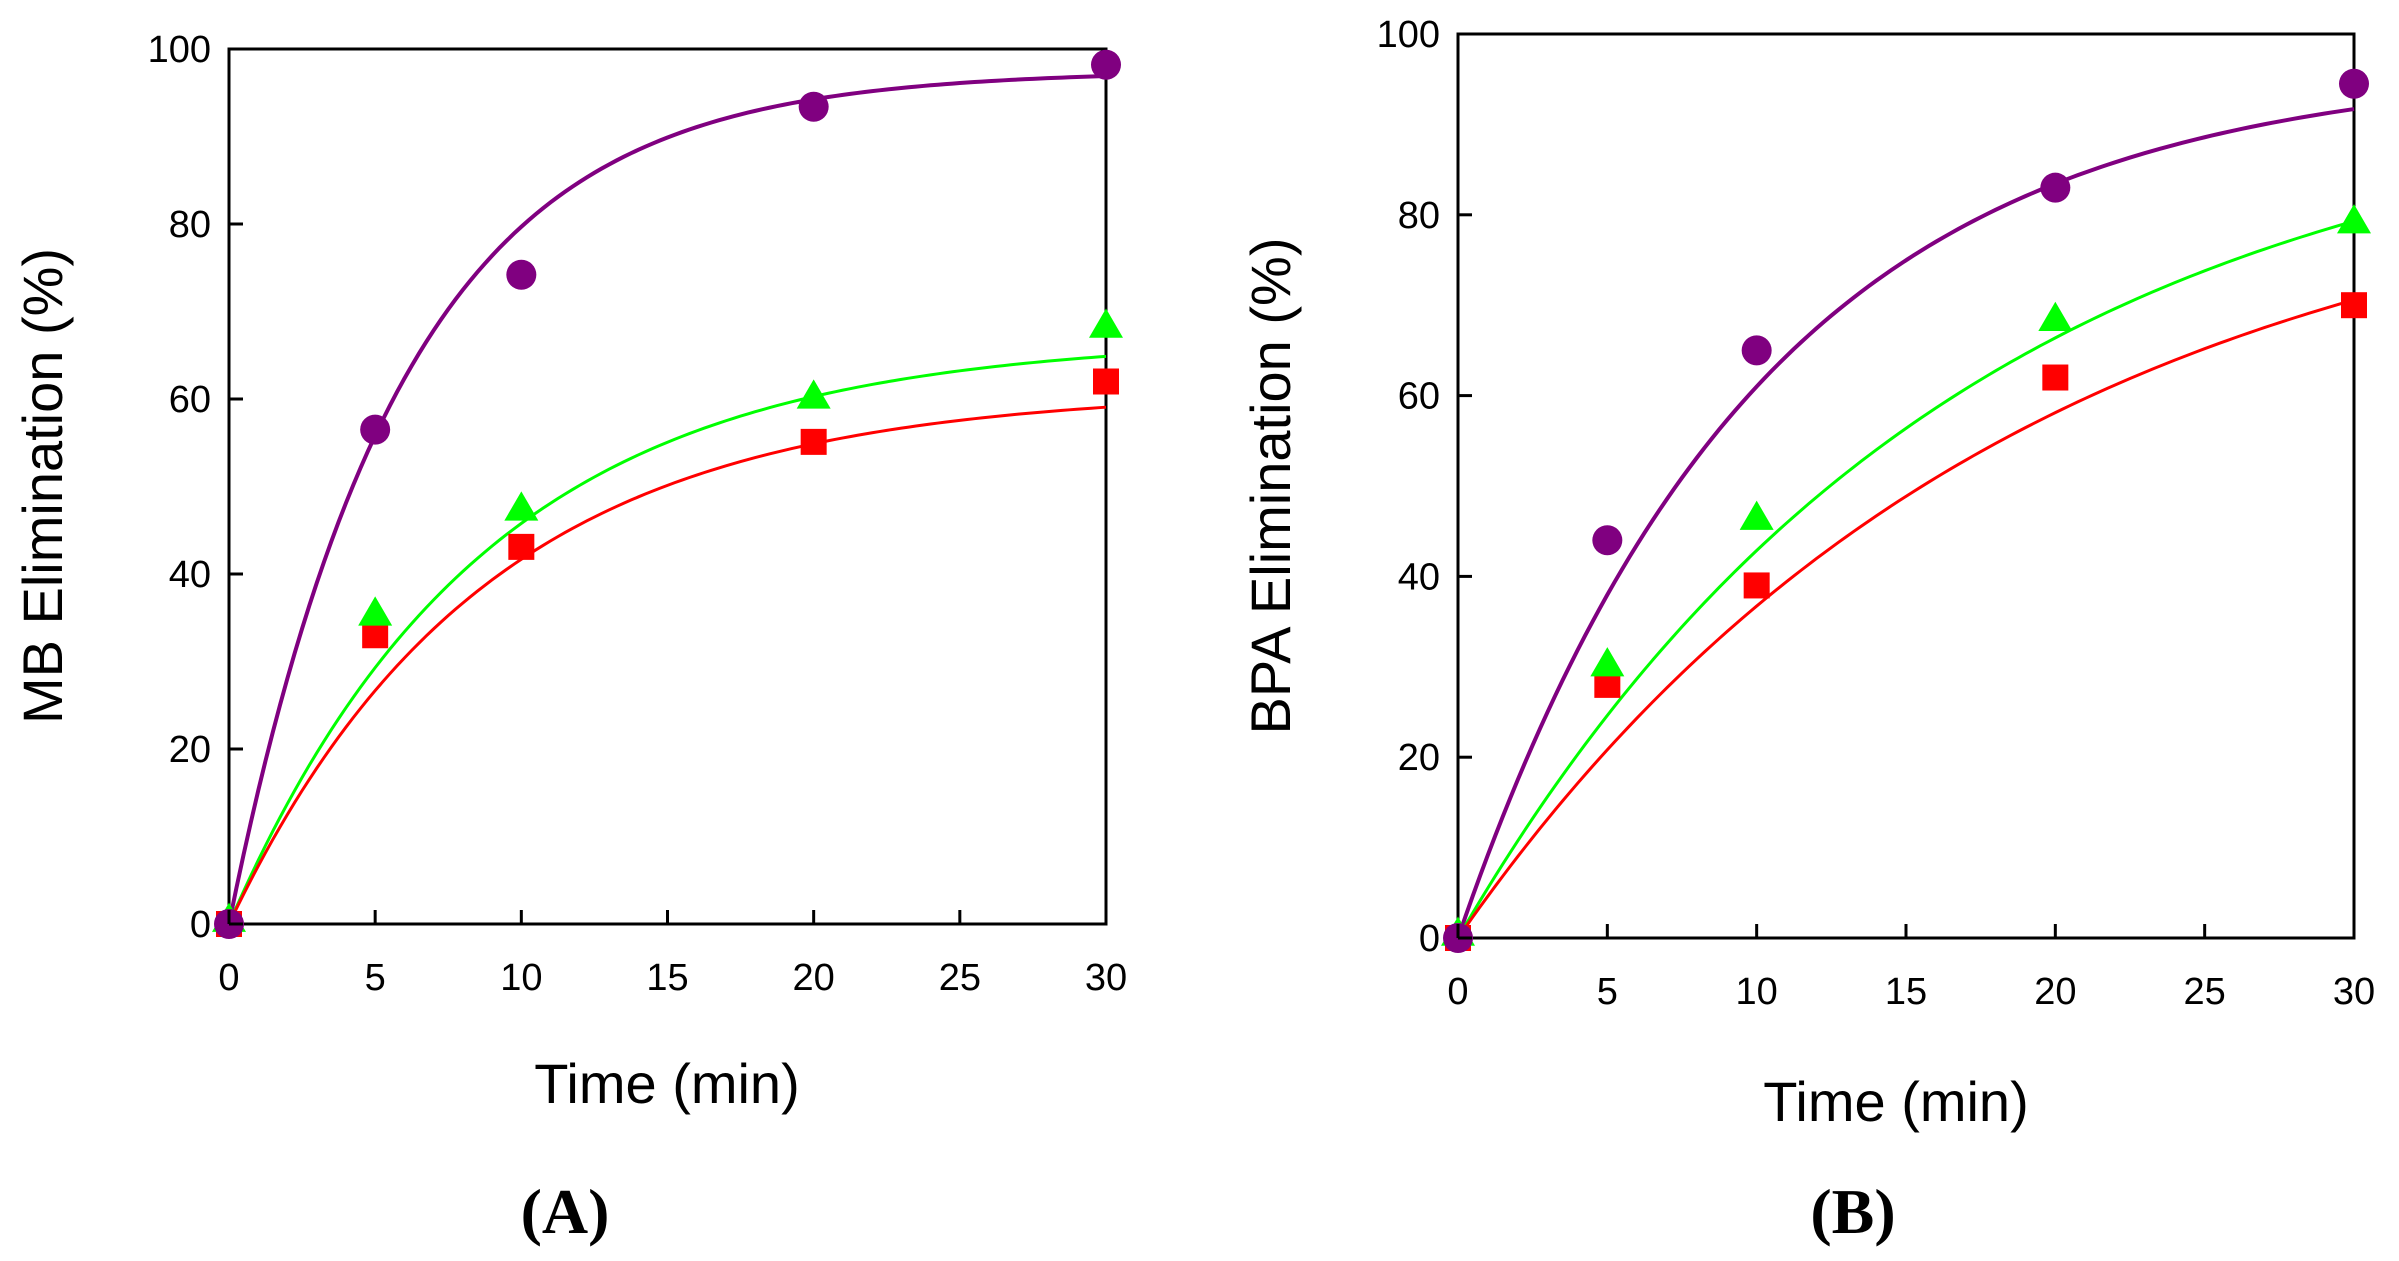  I want to click on y-axis-title: MB Elimination (%), so click(42, 486).